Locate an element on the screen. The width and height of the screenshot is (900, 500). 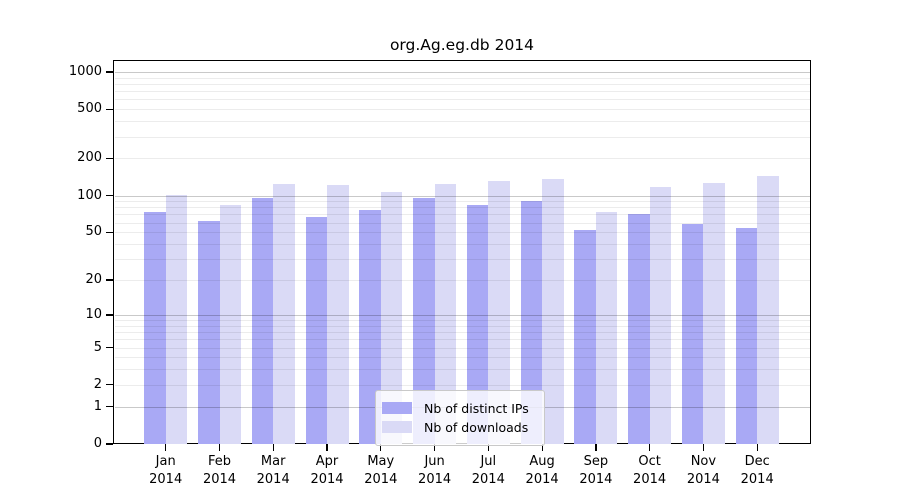
bar-nb-of-downloads-oct is located at coordinates (660, 315).